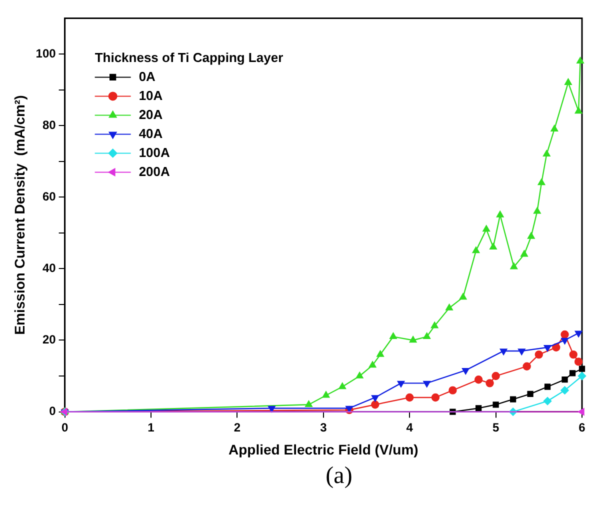  What do you see at coordinates (151, 114) in the screenshot?
I see `legend-label: 20A` at bounding box center [151, 114].